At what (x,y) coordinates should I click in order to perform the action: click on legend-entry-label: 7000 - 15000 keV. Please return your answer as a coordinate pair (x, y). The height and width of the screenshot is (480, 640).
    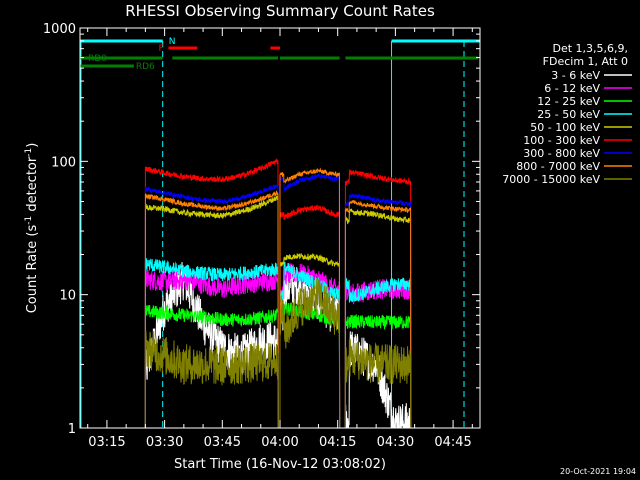
    Looking at the image, I should click on (551, 179).